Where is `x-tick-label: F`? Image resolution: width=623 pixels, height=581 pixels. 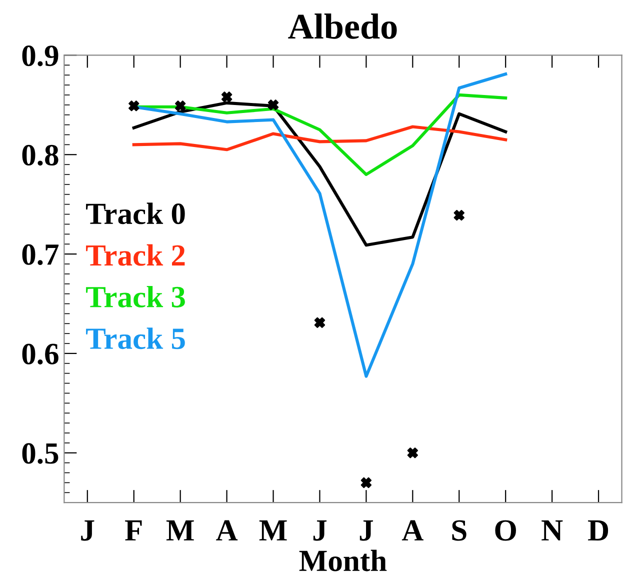 x-tick-label: F is located at coordinates (133, 530).